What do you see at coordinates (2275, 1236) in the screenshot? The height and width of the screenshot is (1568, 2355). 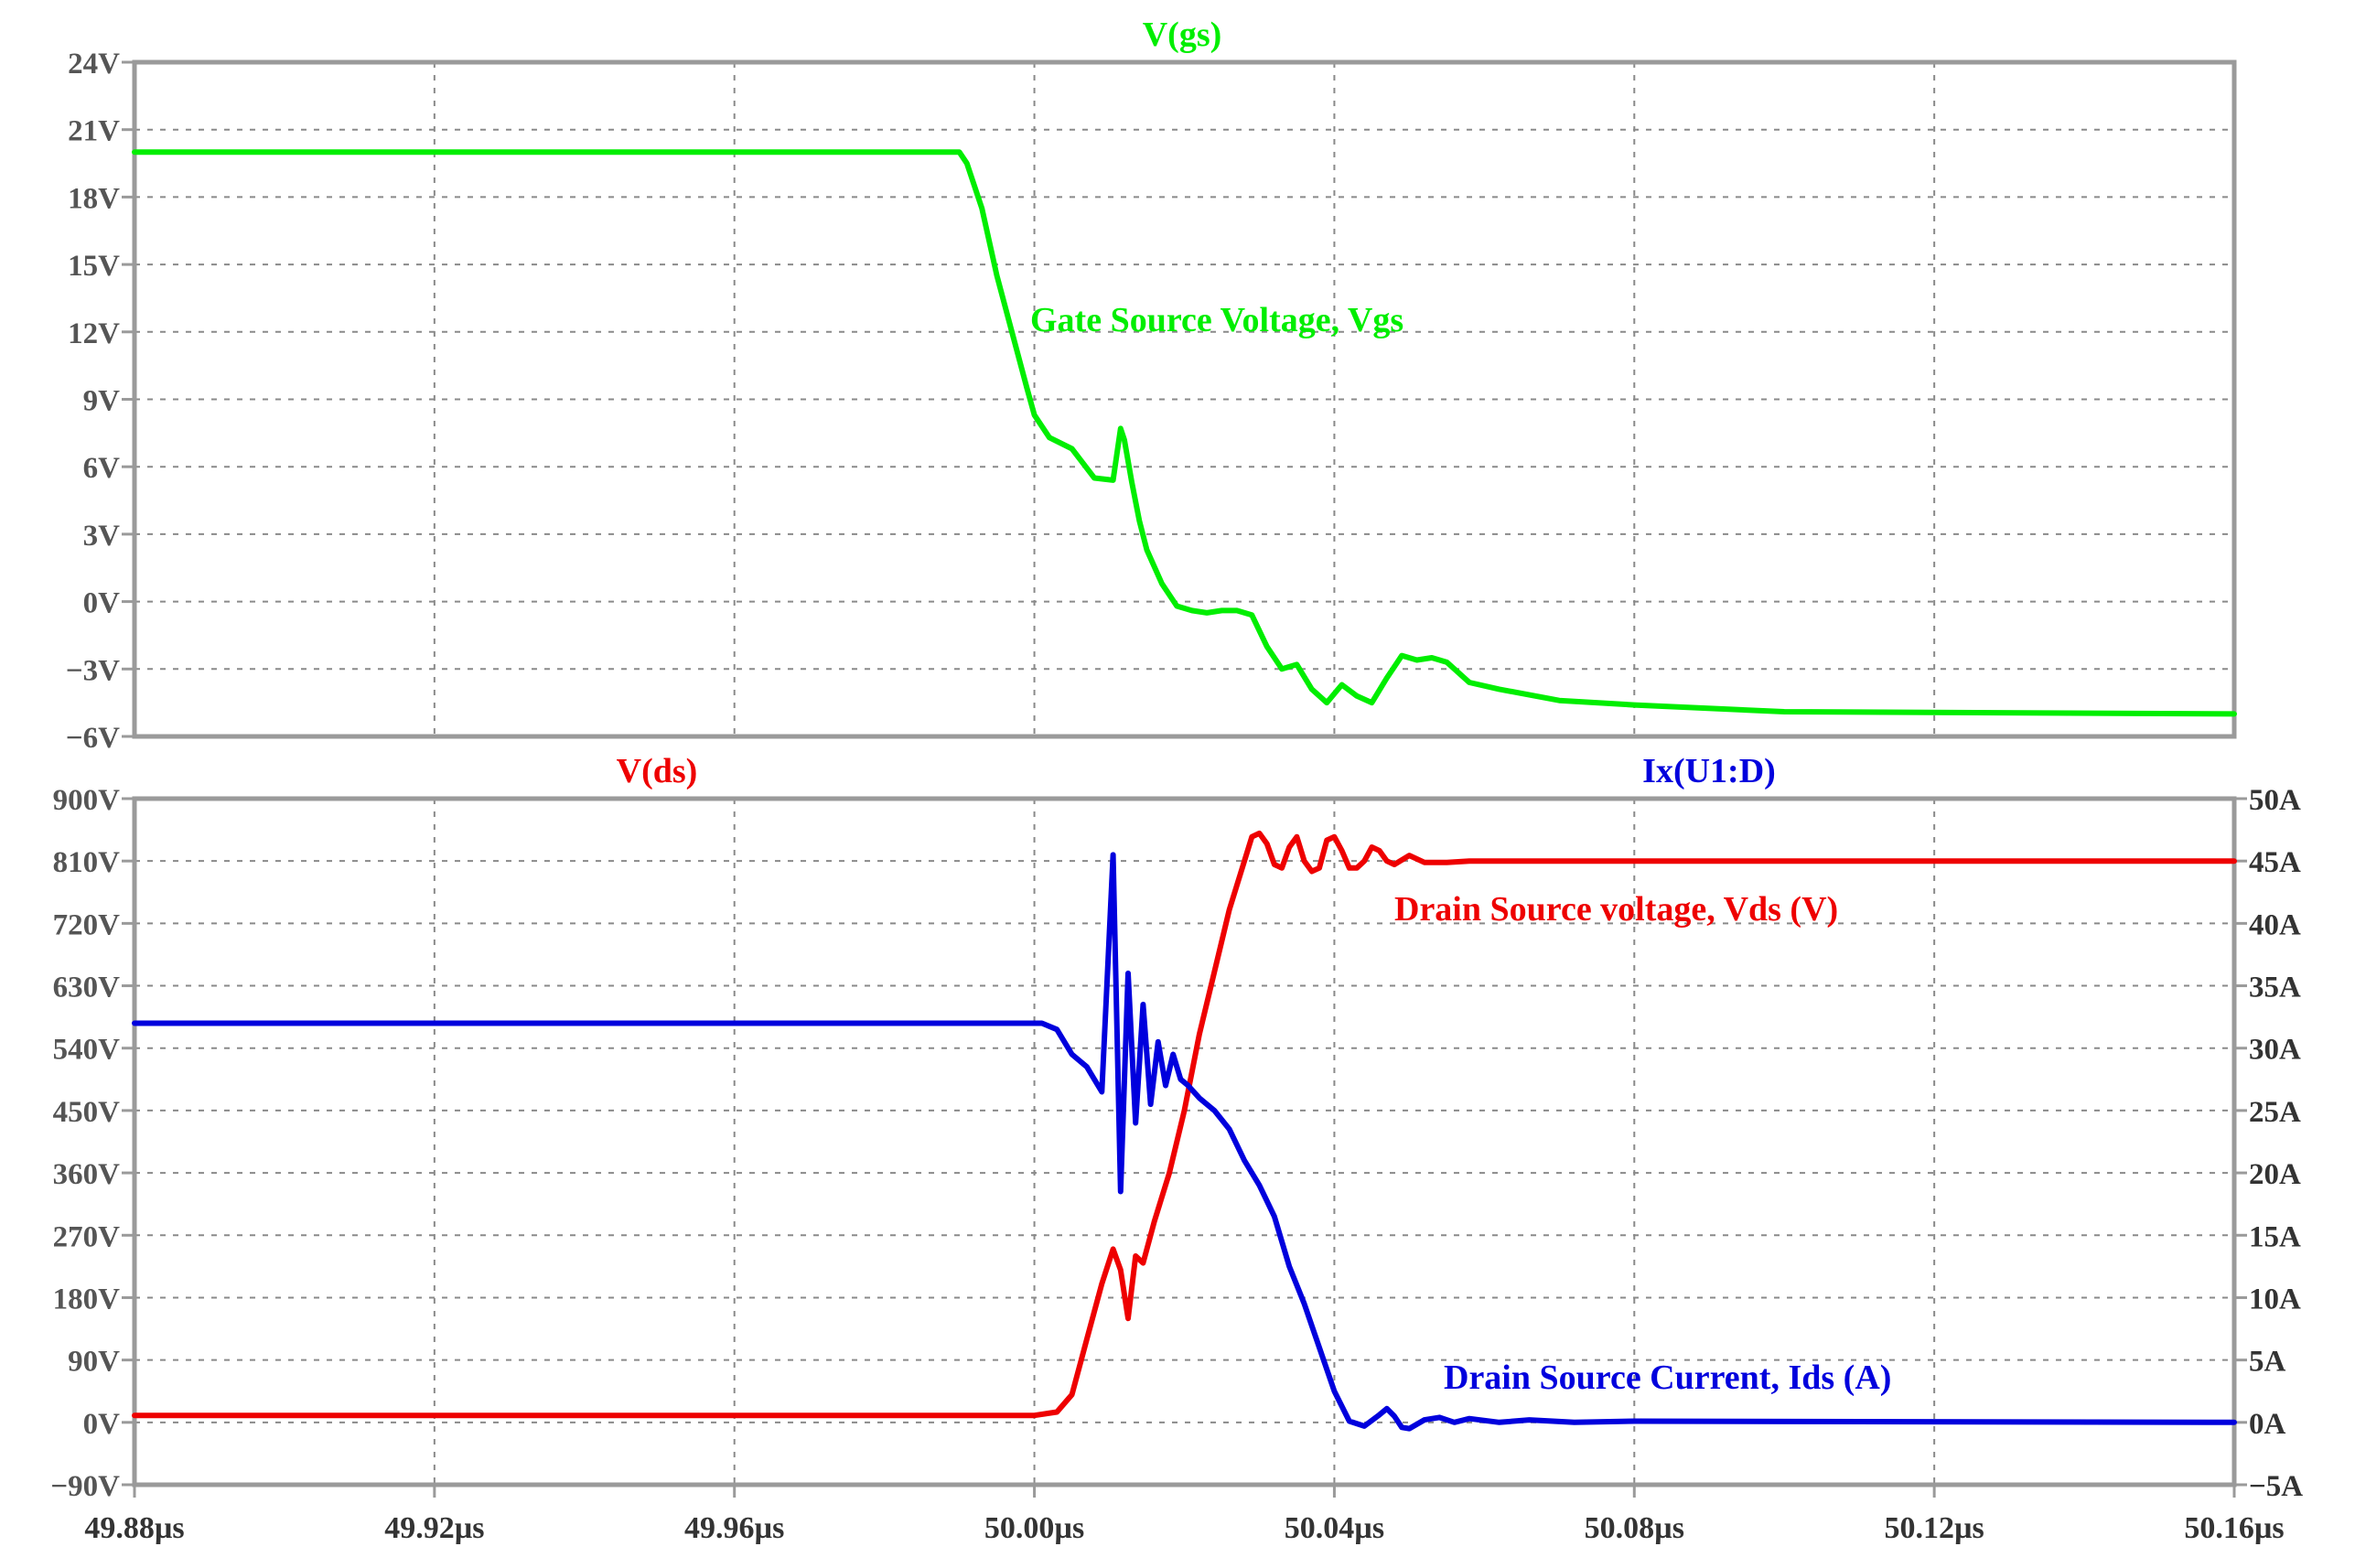 I see `y-tick-label: 15A` at bounding box center [2275, 1236].